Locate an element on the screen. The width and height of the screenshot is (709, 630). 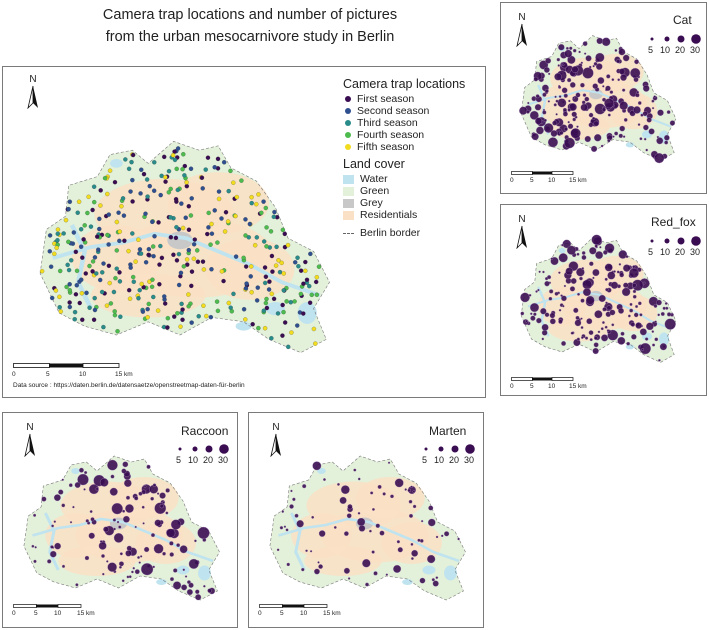
legend-border: Berlin border is located at coordinates (404, 233).